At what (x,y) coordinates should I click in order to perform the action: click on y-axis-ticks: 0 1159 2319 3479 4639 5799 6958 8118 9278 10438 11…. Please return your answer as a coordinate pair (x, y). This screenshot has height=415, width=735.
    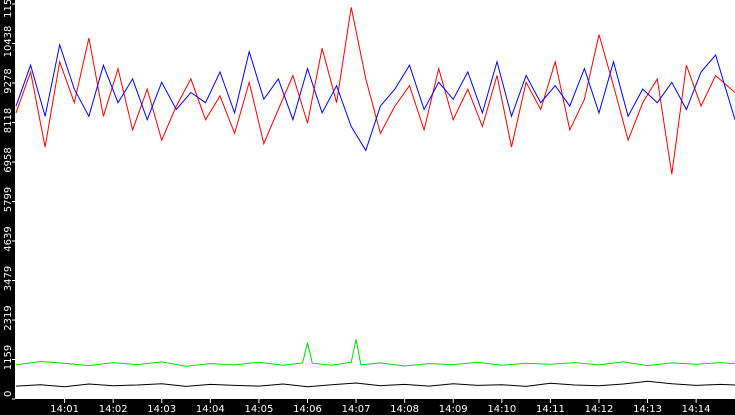
    Looking at the image, I should click on (9, 200).